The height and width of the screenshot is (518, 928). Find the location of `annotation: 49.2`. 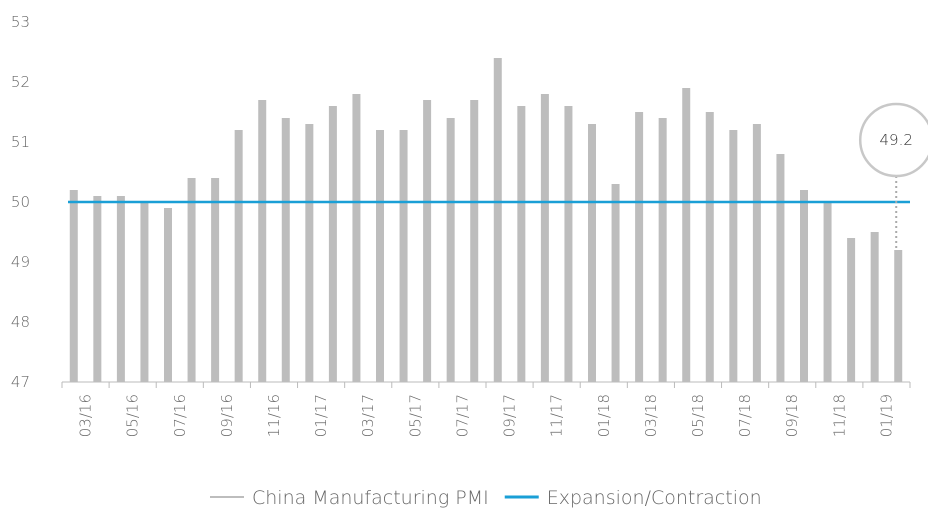

annotation: 49.2 is located at coordinates (896, 140).